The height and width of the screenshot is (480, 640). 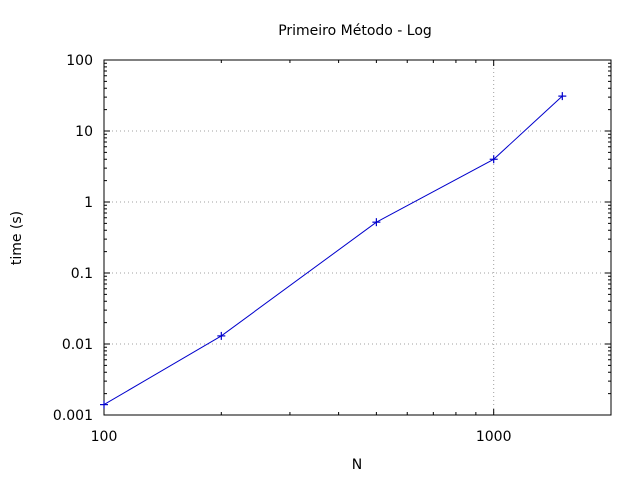 I want to click on x-tick-label: 1000, so click(x=494, y=437).